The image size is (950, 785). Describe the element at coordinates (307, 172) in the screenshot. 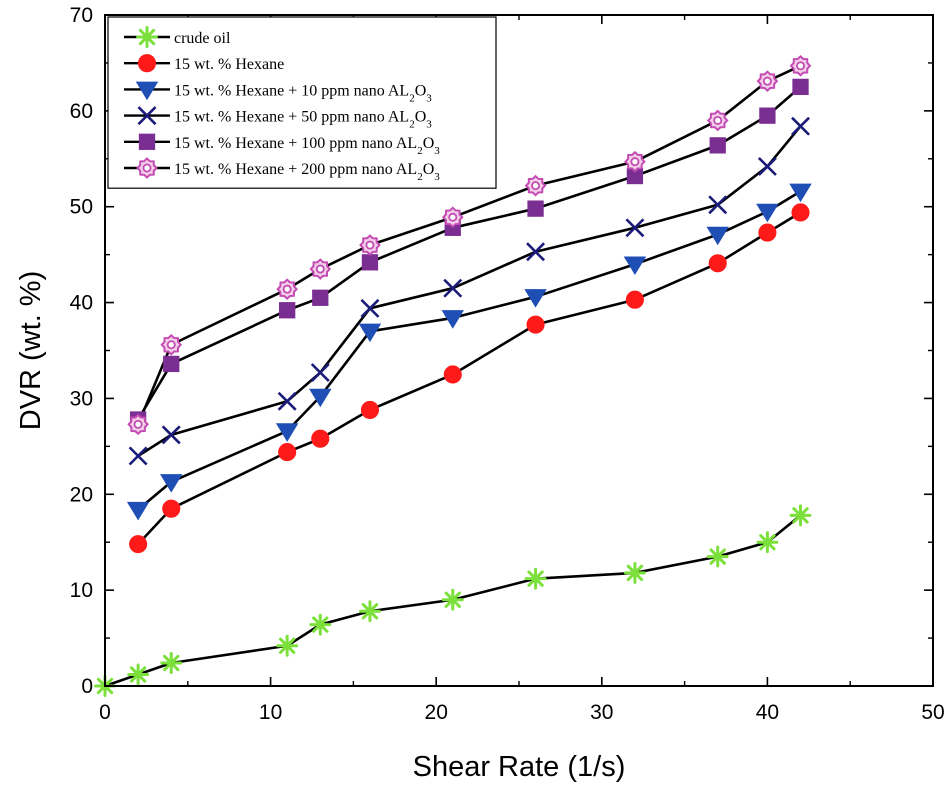

I see `legend-entry-label: 15 wt. % Hexane + 200 ppm nano AL2O3` at that location.